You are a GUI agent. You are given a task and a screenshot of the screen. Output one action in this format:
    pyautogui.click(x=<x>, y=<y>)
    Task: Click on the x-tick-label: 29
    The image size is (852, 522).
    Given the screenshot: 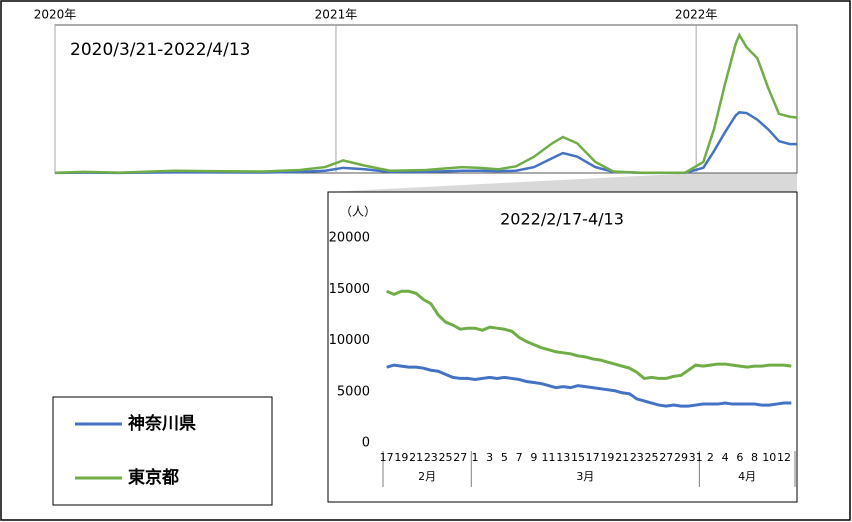 What is the action you would take?
    pyautogui.click(x=681, y=457)
    